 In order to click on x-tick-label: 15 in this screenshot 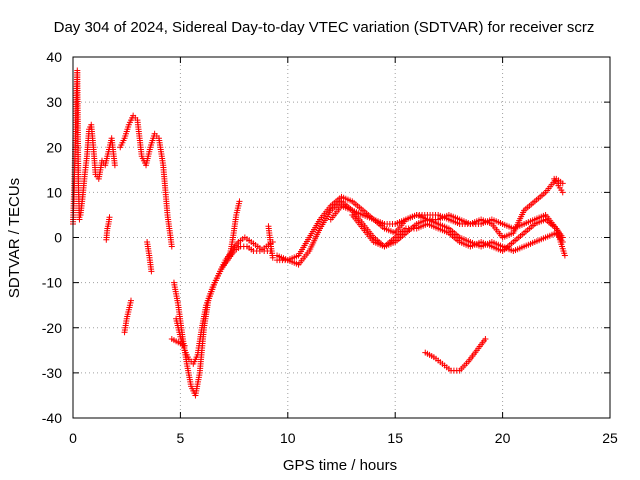, I will do `click(395, 438)`.